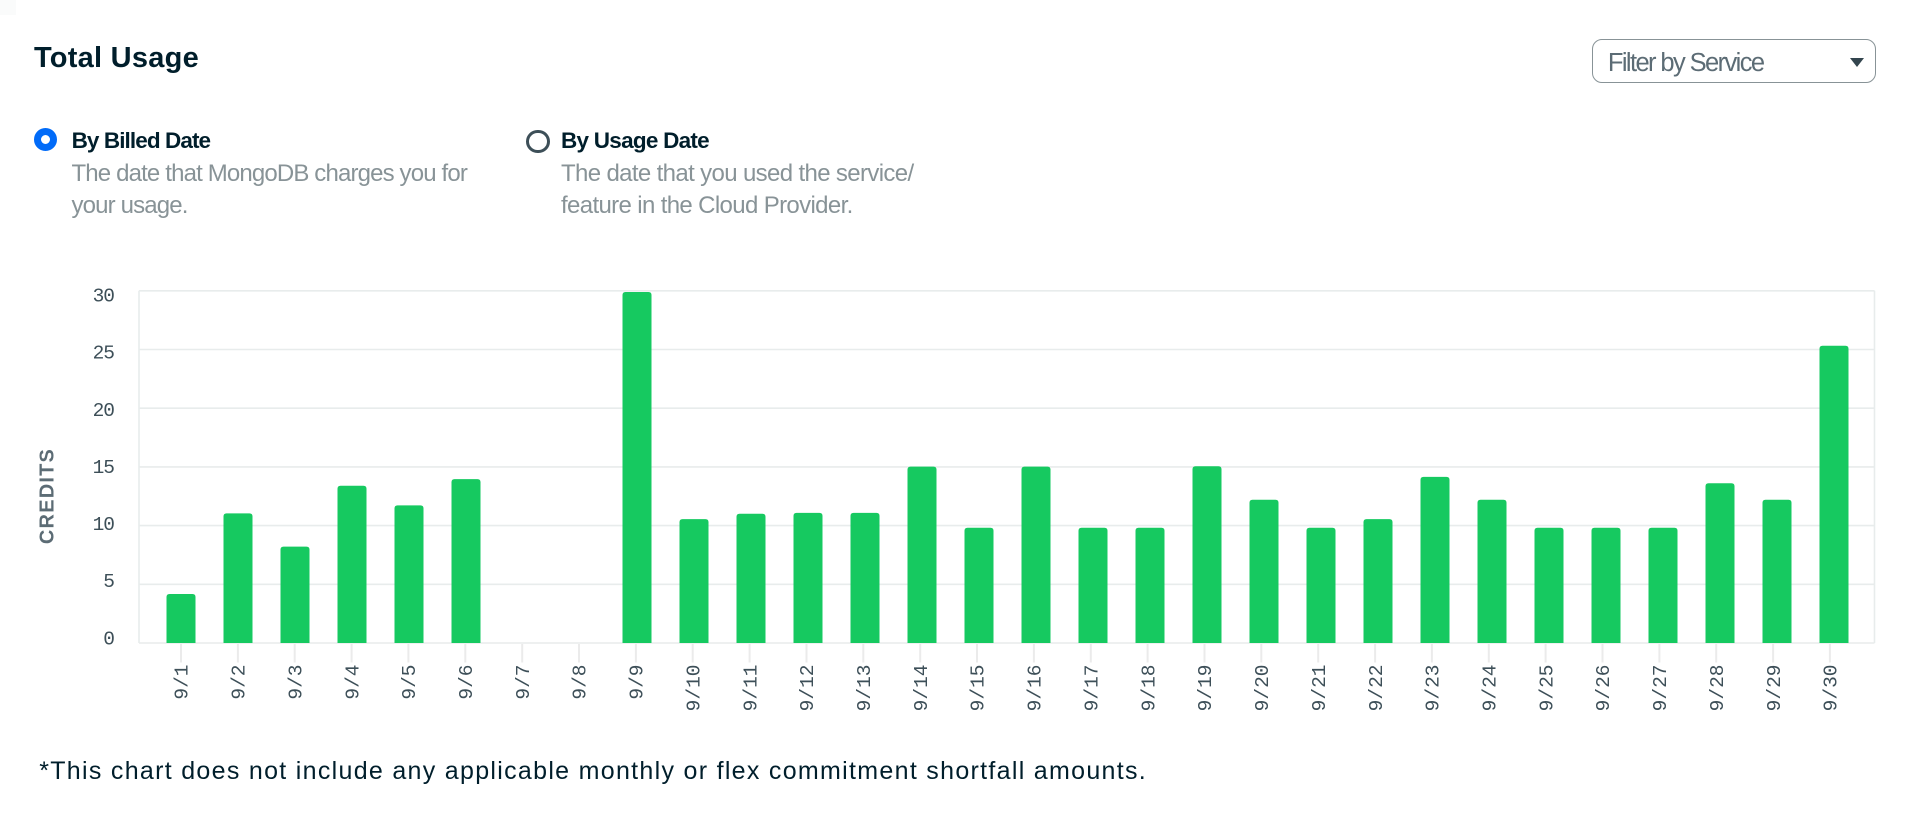  I want to click on svg-text: 9/16, so click(1036, 688).